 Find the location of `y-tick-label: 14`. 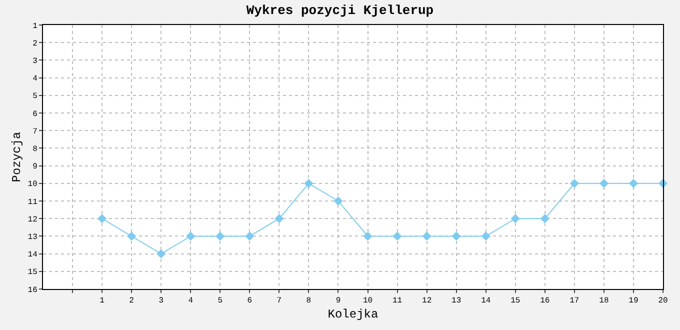

y-tick-label: 14 is located at coordinates (33, 255).